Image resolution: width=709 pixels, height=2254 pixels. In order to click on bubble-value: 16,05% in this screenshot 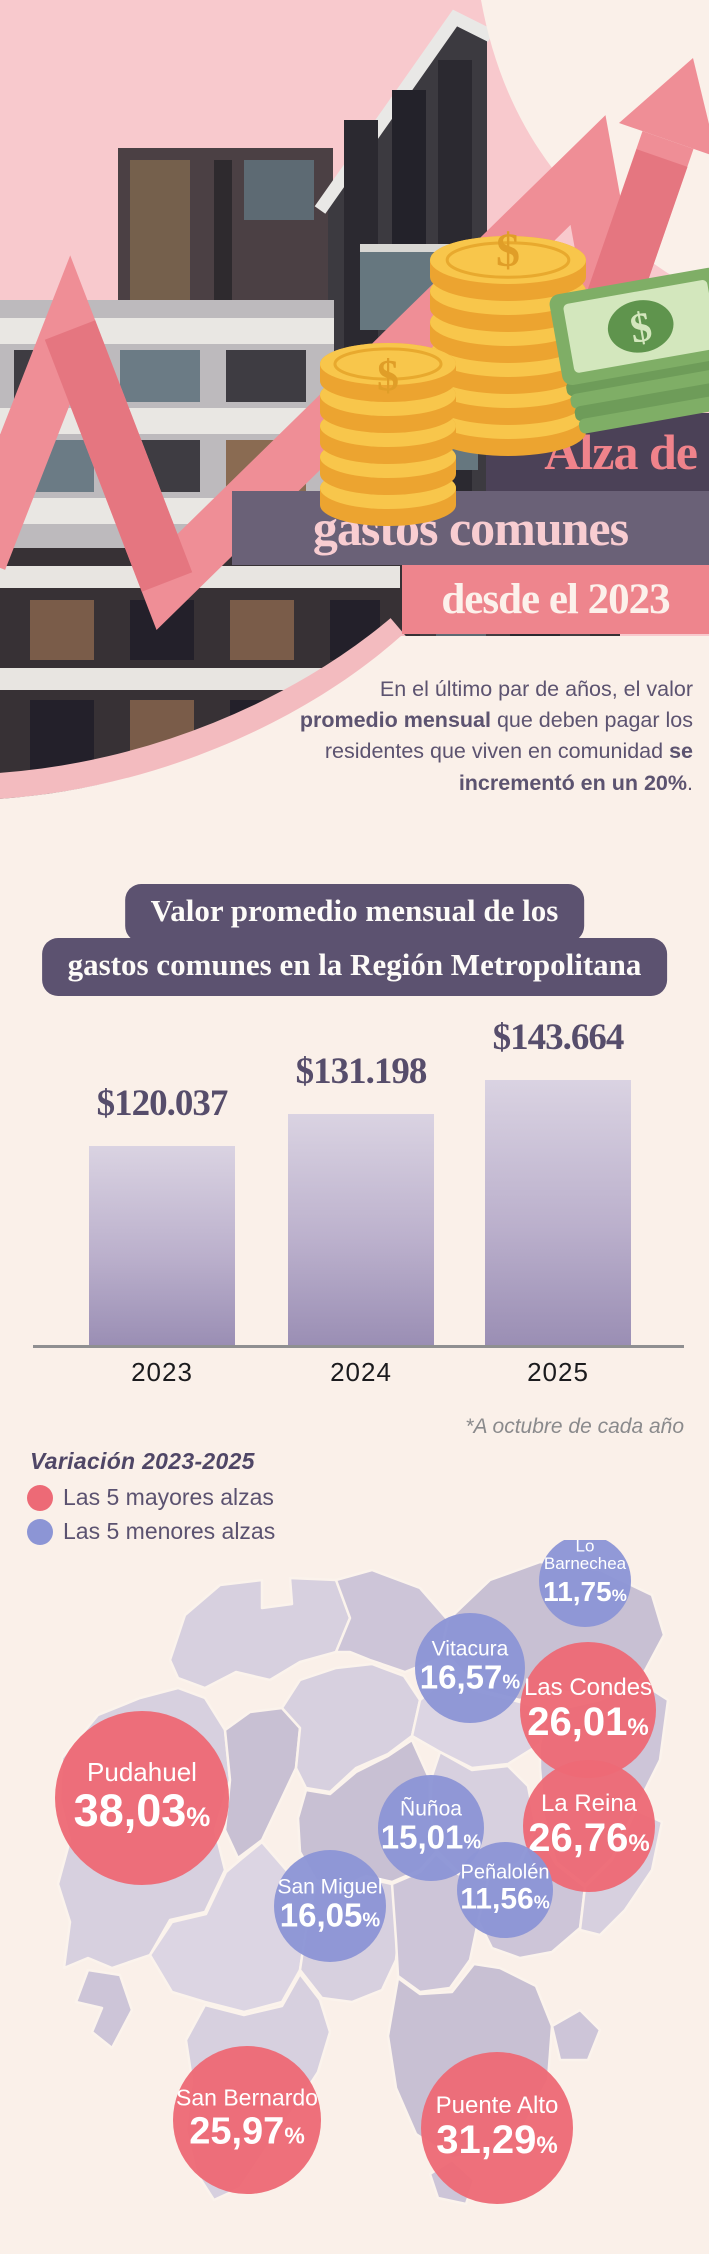, I will do `click(330, 1914)`.